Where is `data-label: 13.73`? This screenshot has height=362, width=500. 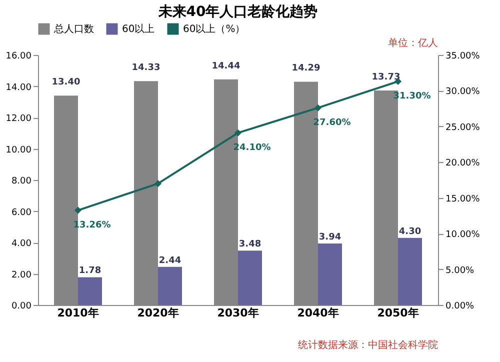
data-label: 13.73 is located at coordinates (386, 77).